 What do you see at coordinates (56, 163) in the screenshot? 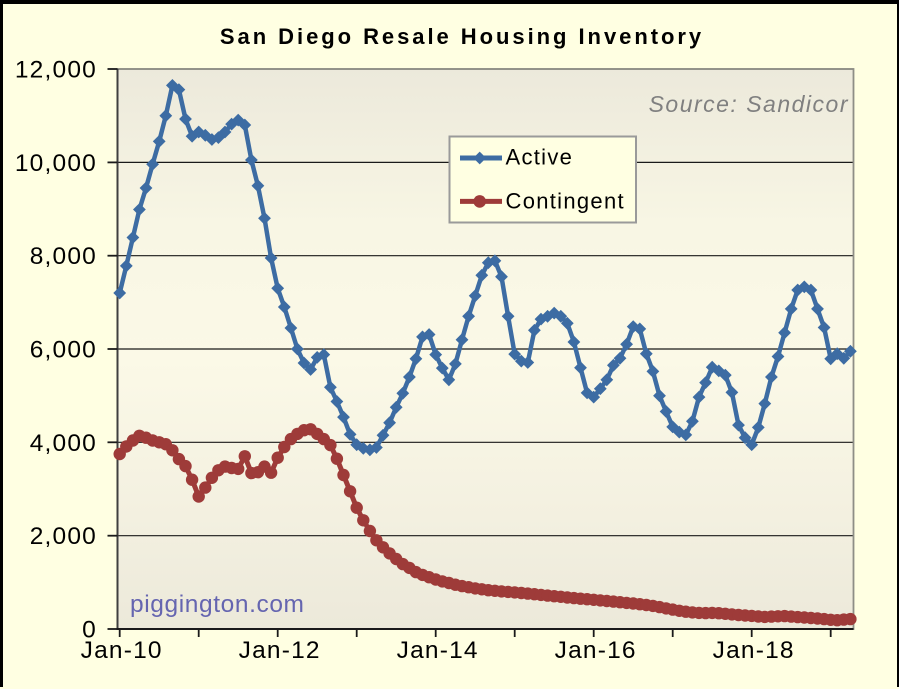
I see `svg-text: 10,000` at bounding box center [56, 163].